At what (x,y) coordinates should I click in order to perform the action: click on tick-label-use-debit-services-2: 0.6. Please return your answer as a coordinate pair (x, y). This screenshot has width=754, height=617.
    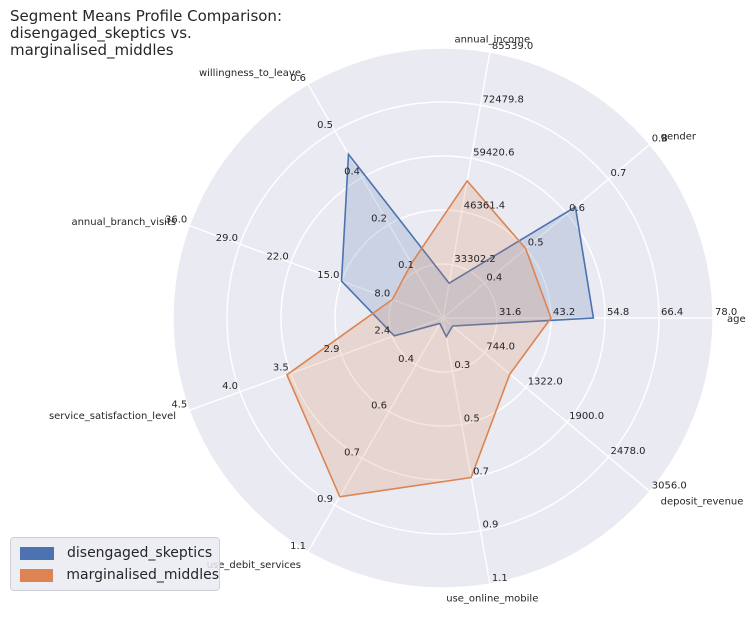
    Looking at the image, I should click on (379, 406).